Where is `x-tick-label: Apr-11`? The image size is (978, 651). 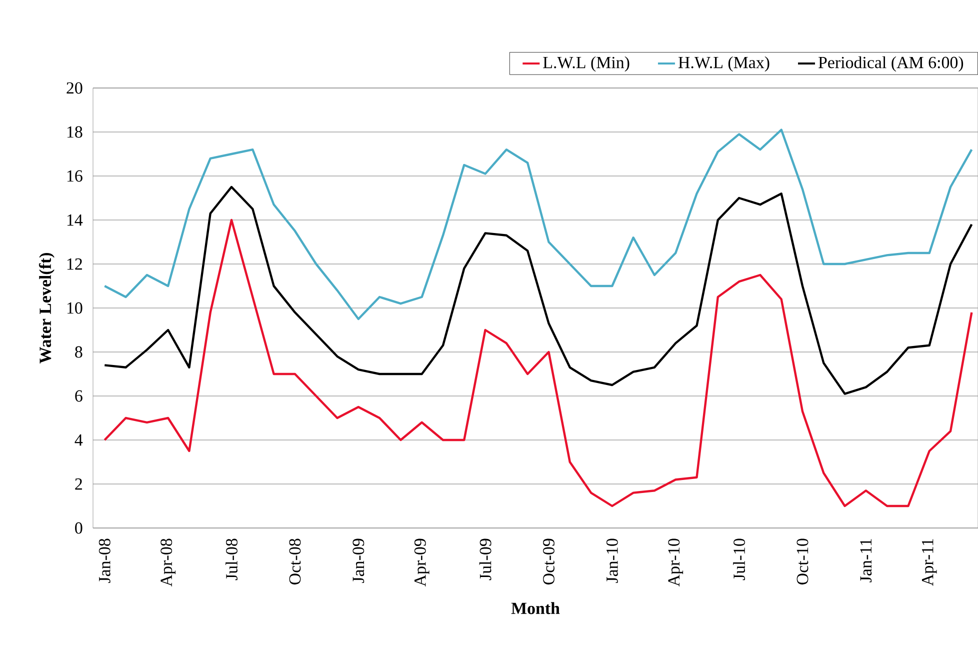 x-tick-label: Apr-11 is located at coordinates (929, 562).